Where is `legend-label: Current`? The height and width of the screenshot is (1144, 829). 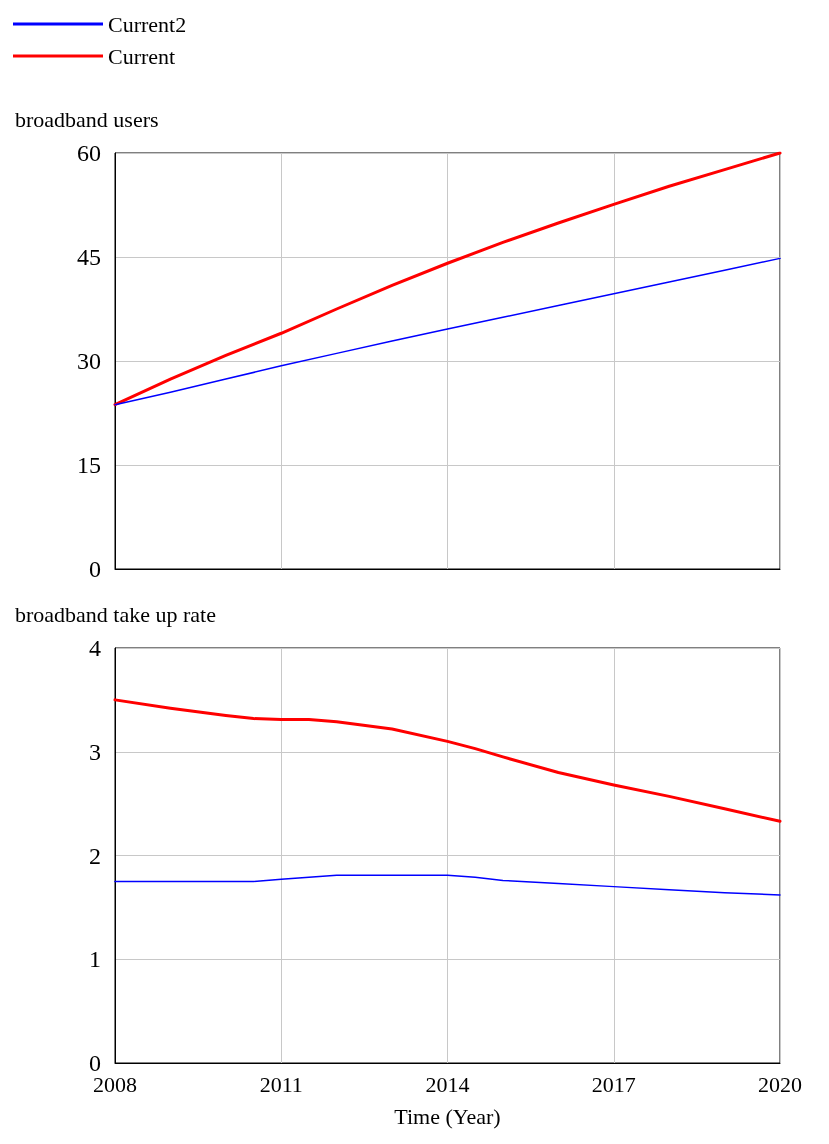
legend-label: Current is located at coordinates (142, 56).